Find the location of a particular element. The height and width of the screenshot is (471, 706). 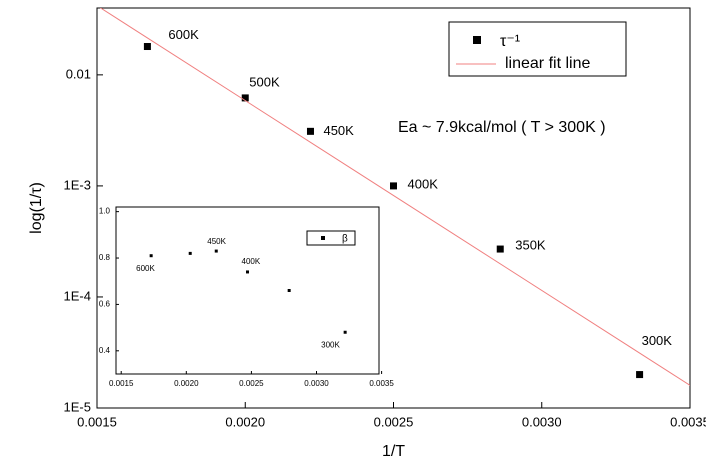

y-tick-label: 1E-3 is located at coordinates (77, 184).